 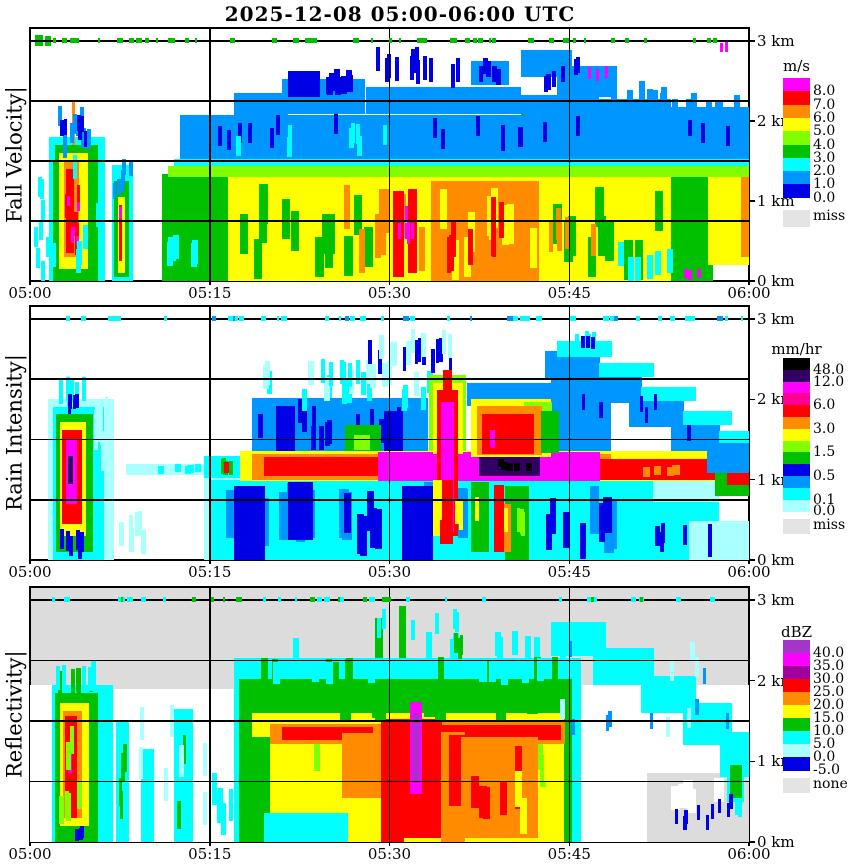 I want to click on legend-miss-label: miss, so click(x=829, y=216).